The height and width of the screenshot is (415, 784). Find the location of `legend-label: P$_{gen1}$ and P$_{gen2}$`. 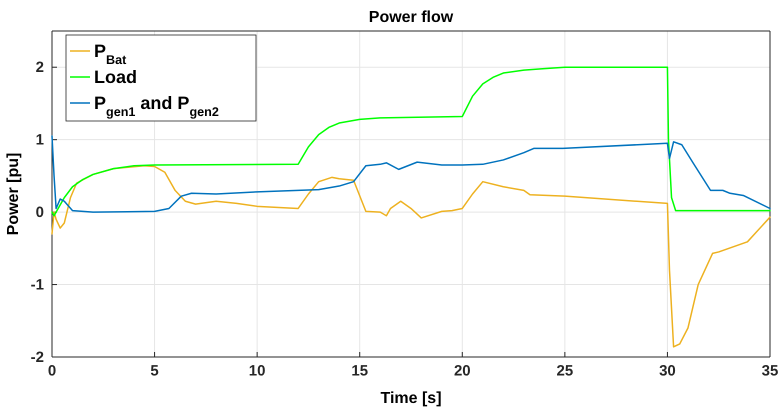

legend-label: P$_{gen1}$ and P$_{gen2}$ is located at coordinates (156, 106).